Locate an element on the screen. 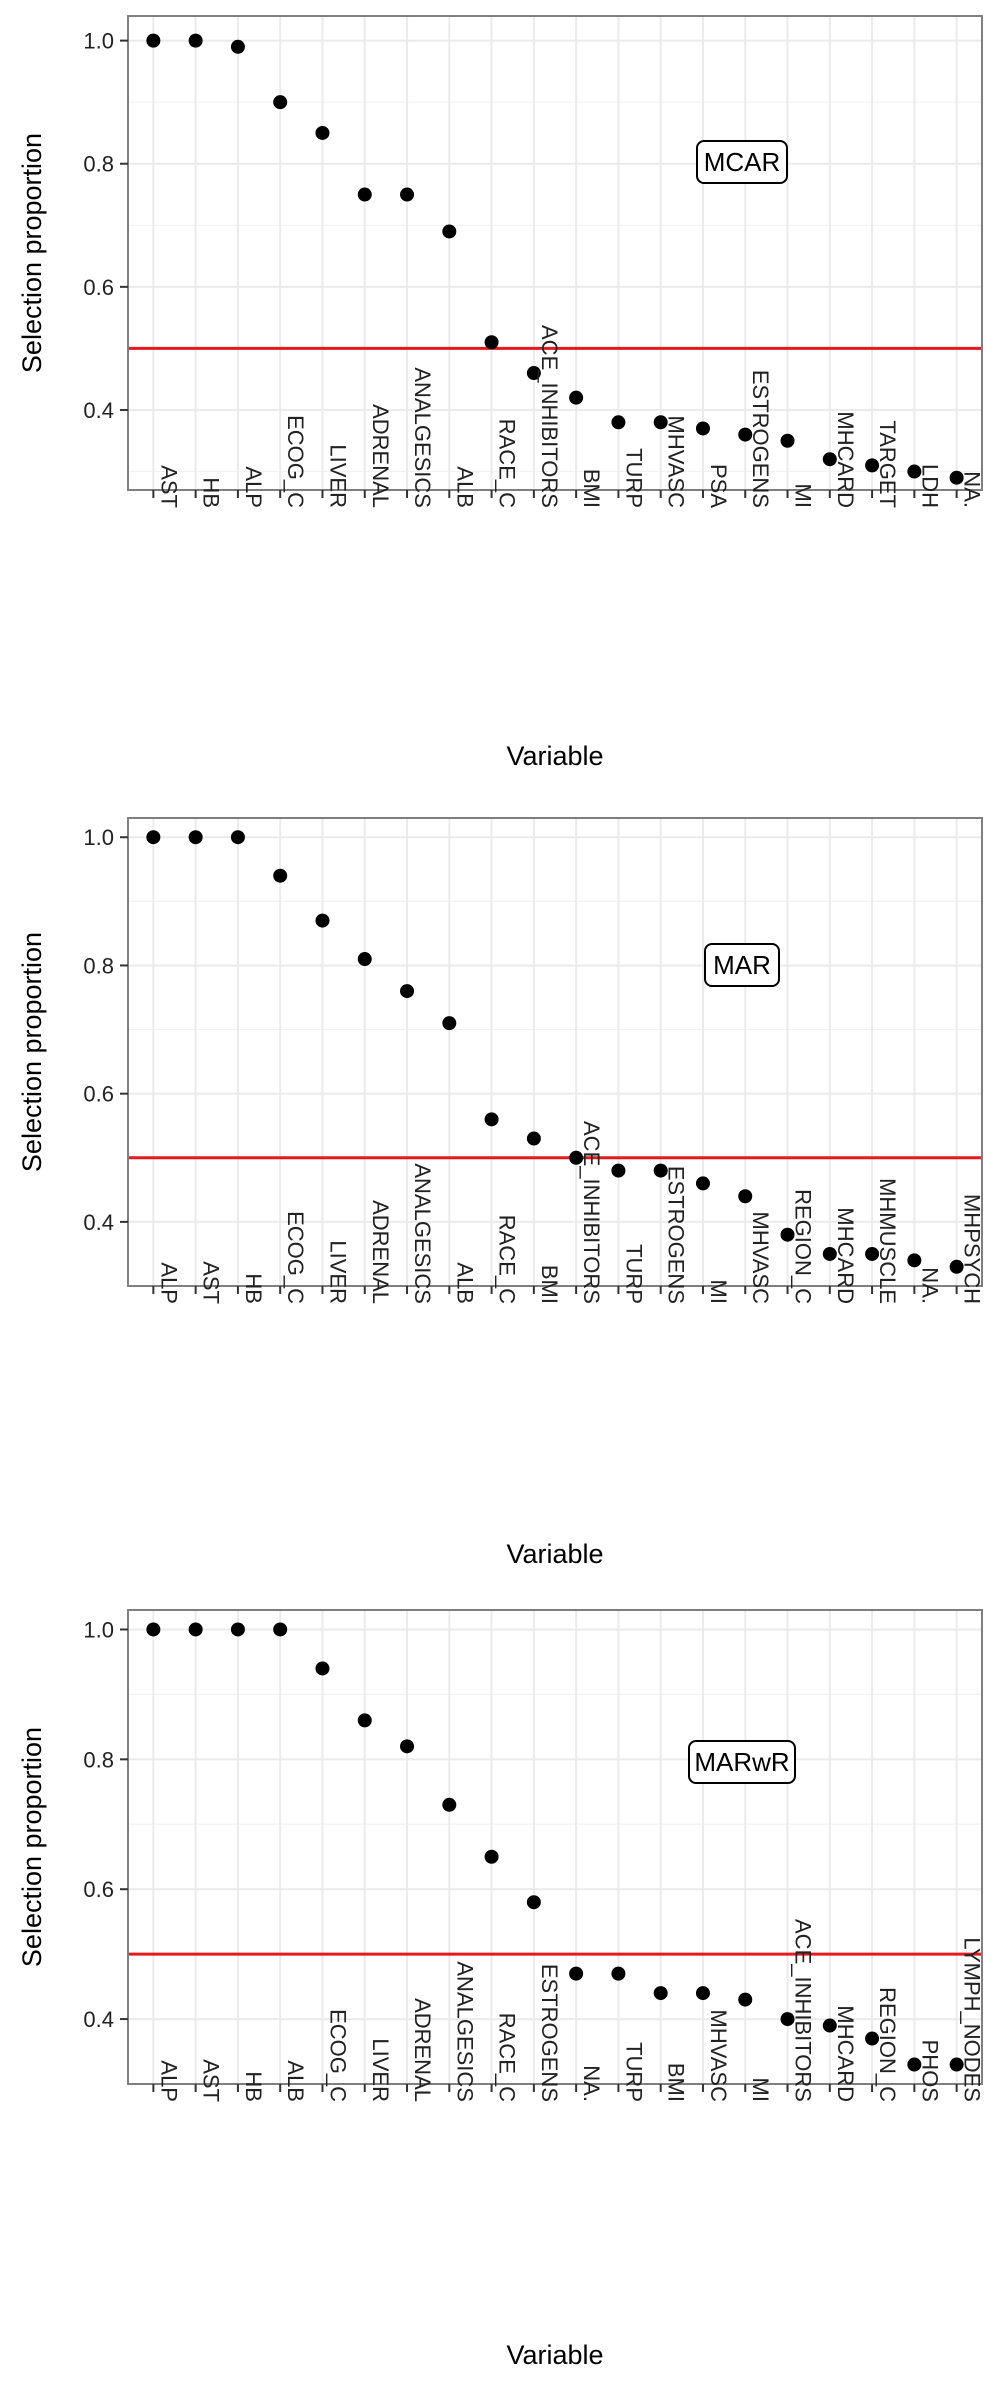 The height and width of the screenshot is (2392, 1000). panel-annotation-label: MARwR is located at coordinates (741, 1762).